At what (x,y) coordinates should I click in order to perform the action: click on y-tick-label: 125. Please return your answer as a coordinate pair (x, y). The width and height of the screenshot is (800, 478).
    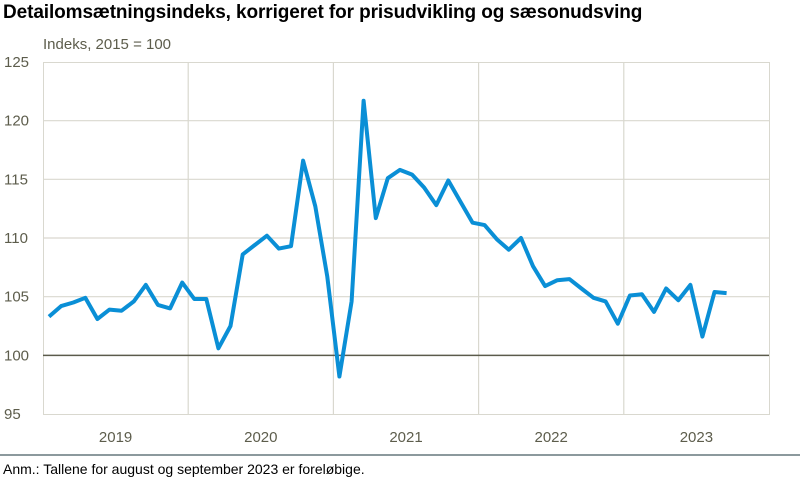
    Looking at the image, I should click on (16, 62).